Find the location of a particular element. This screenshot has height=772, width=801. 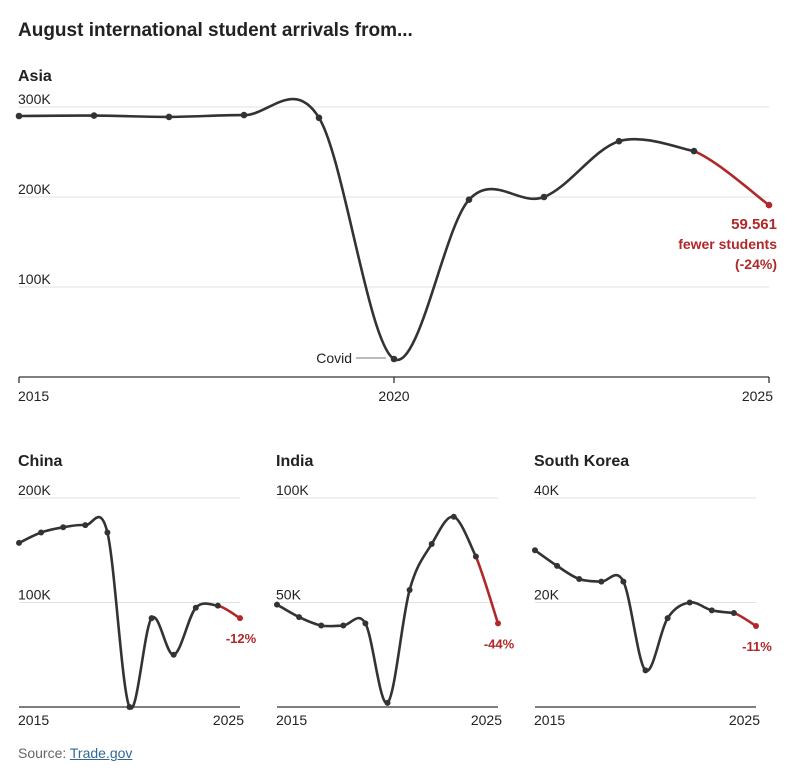

chart-india: India 50K 100K 2015 2025 -44% is located at coordinates (394, 590).